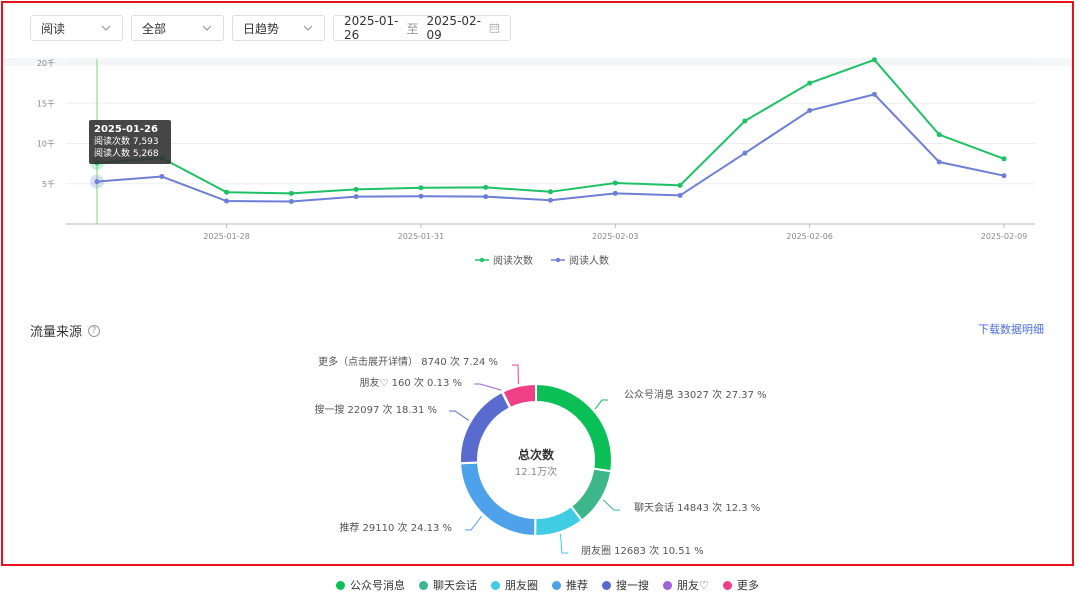 The image size is (1080, 610). I want to click on chart-header-band, so click(538, 62).